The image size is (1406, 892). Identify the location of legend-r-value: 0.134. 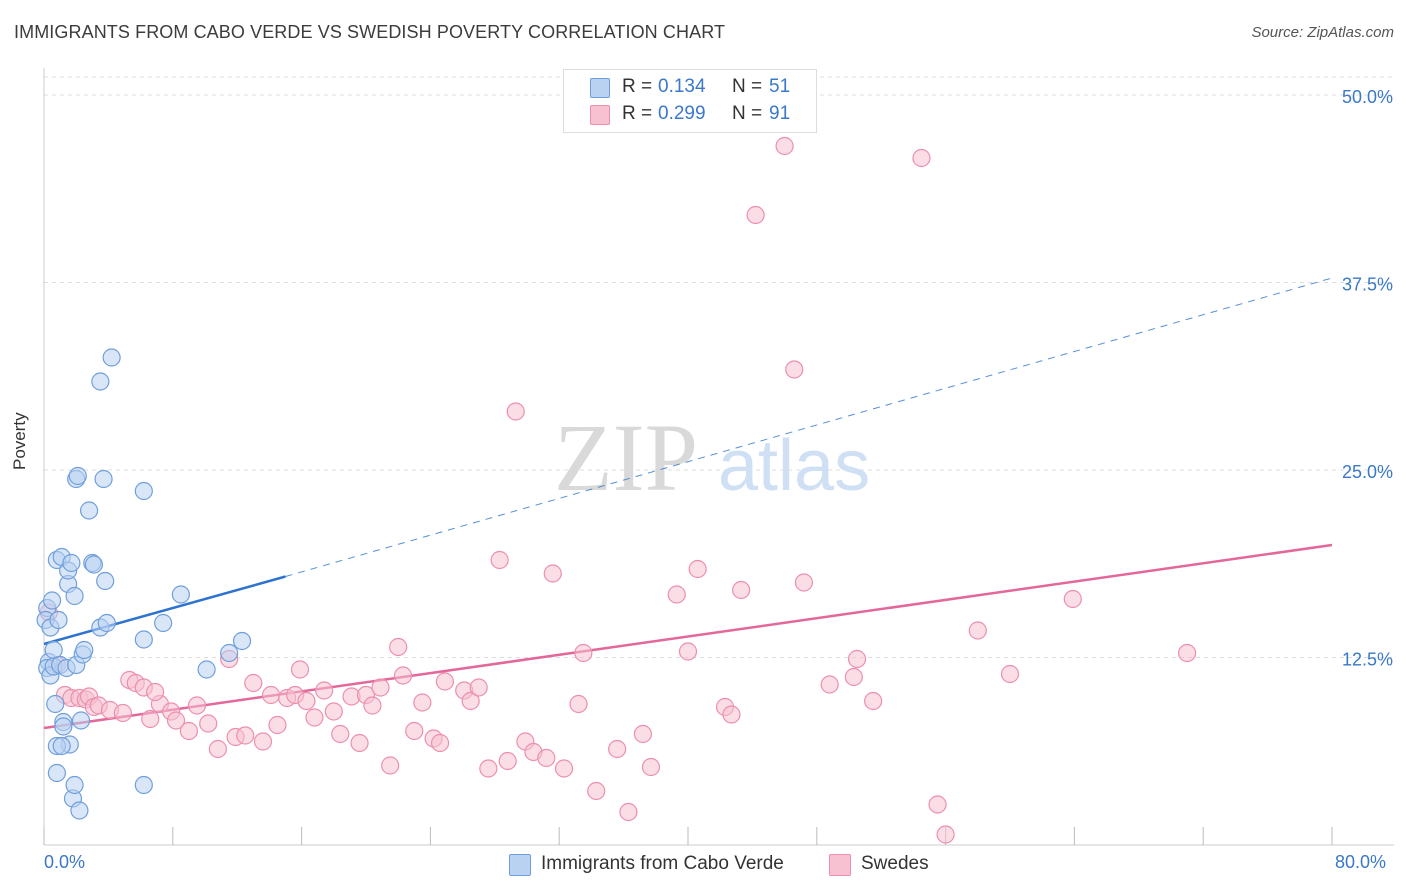
(682, 86).